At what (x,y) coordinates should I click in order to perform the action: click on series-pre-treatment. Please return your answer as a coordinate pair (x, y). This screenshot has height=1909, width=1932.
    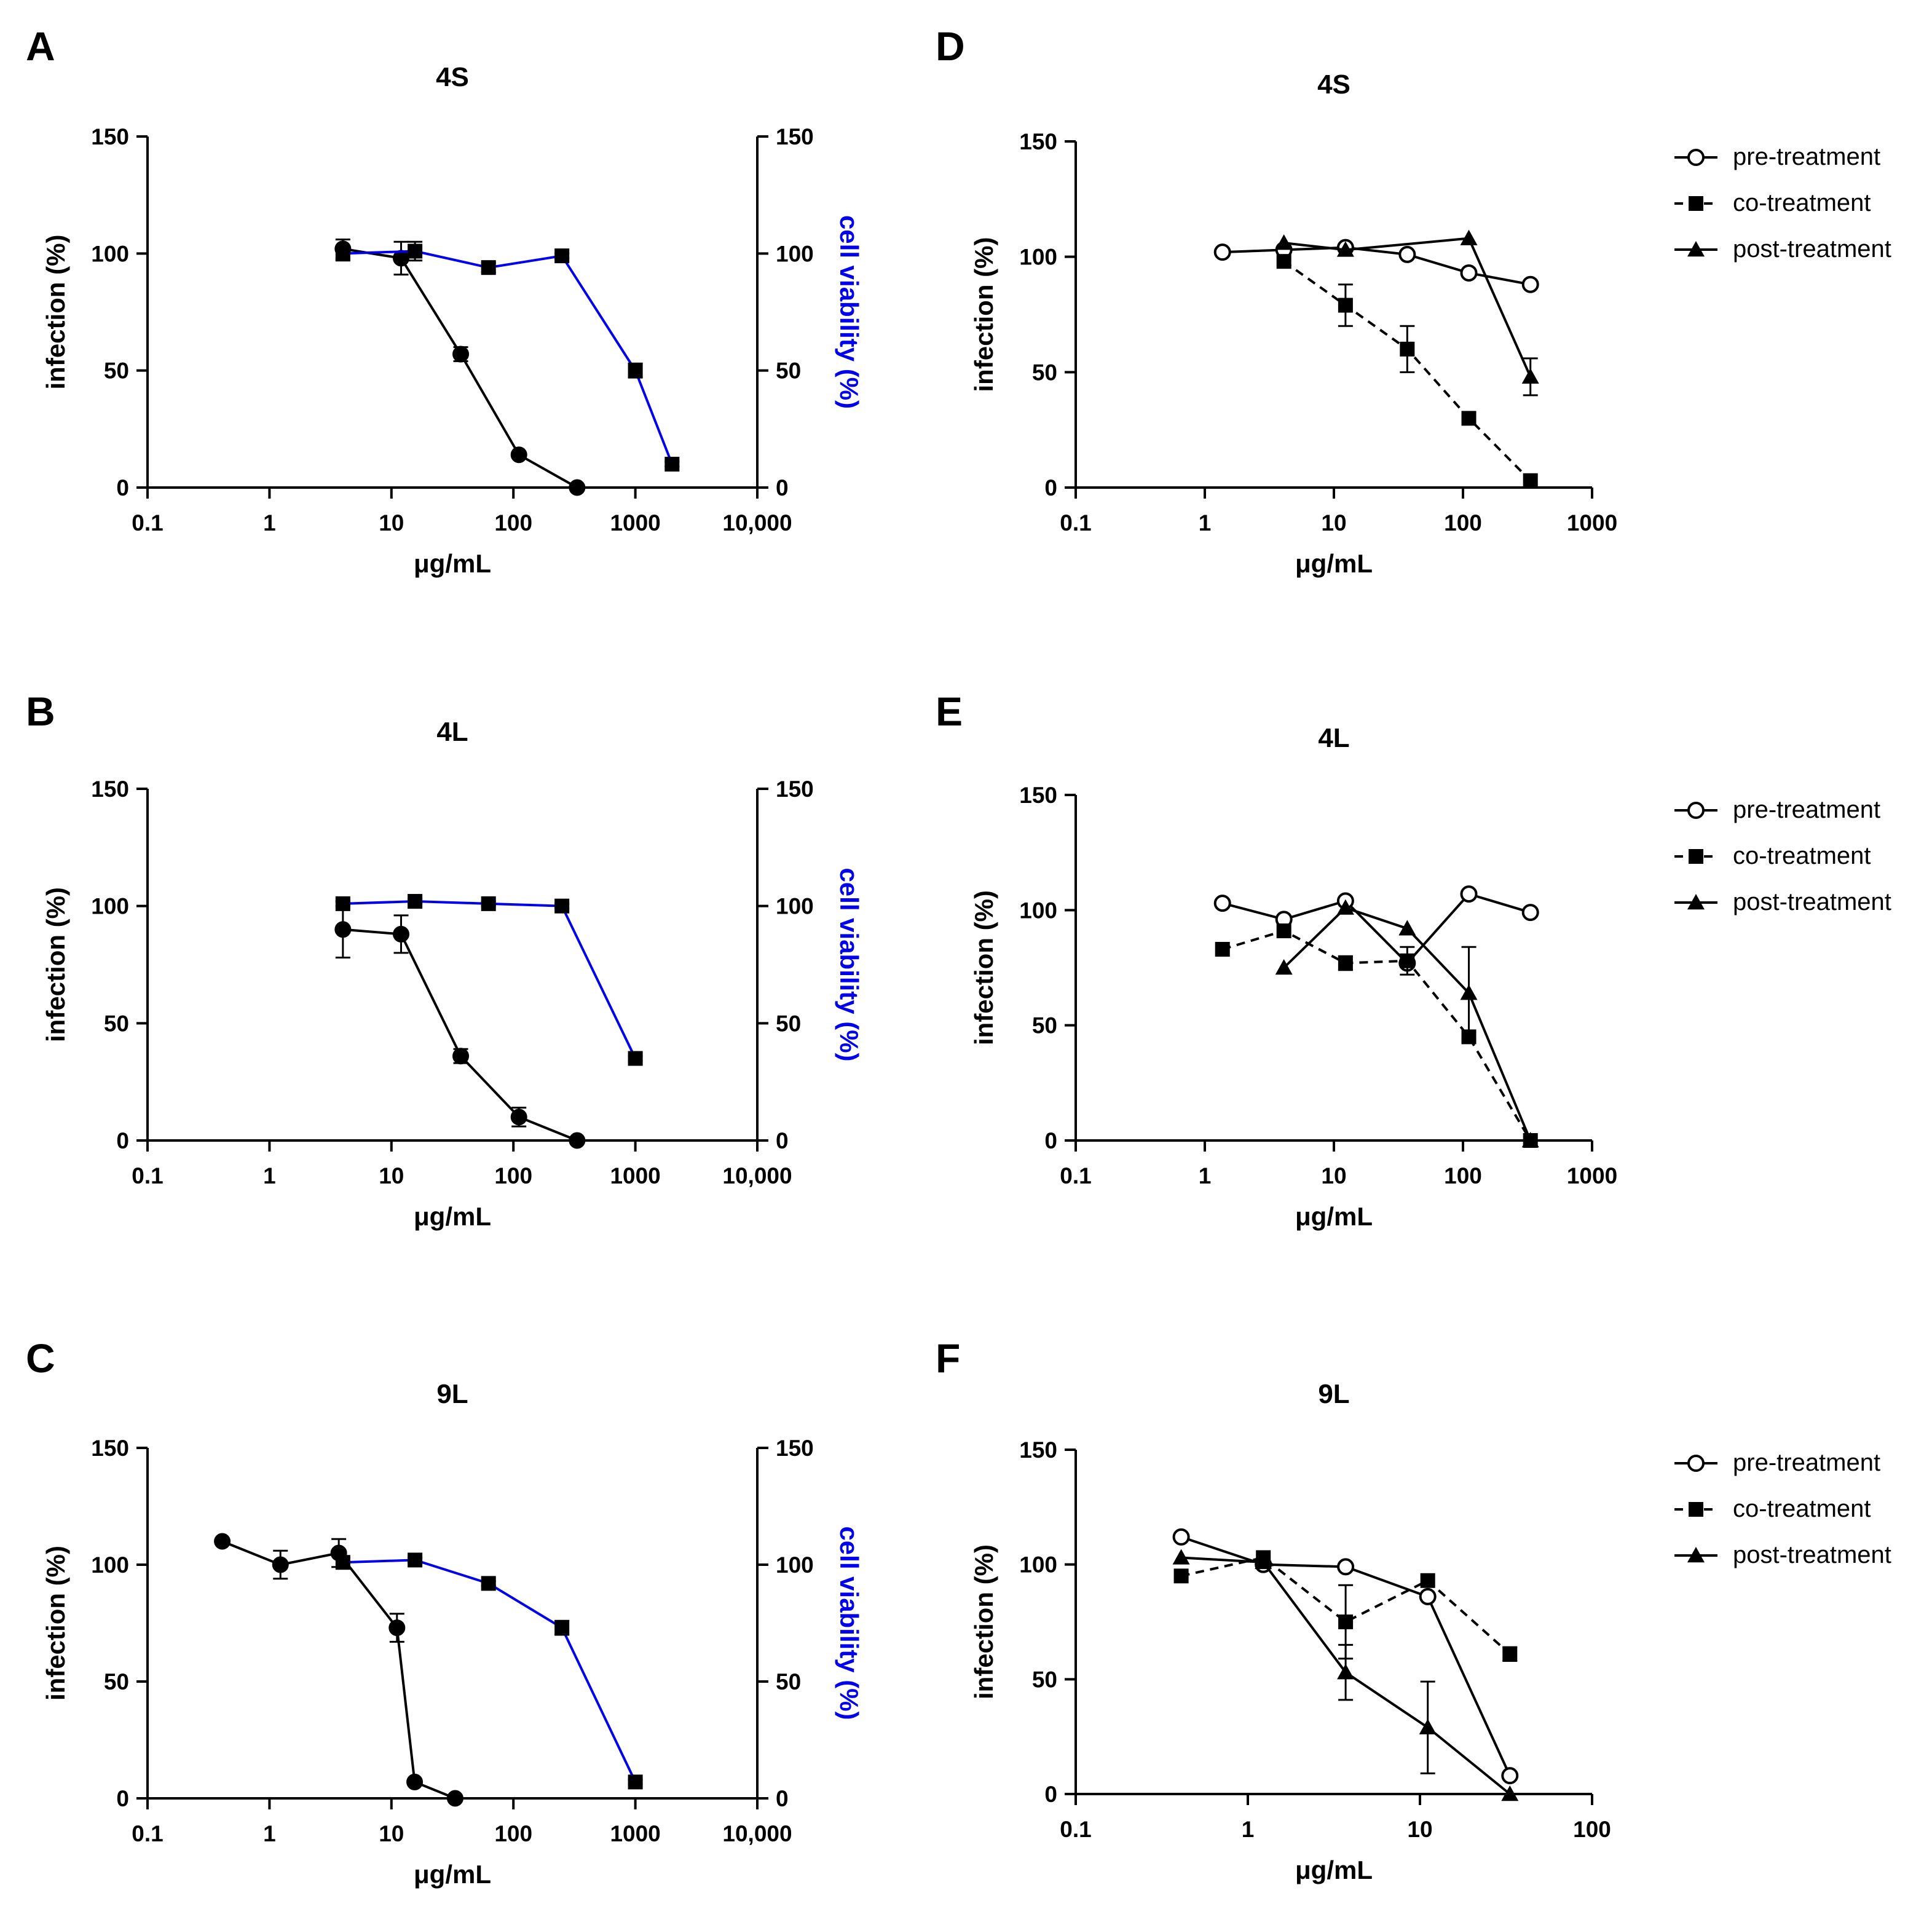
    Looking at the image, I should click on (1345, 1656).